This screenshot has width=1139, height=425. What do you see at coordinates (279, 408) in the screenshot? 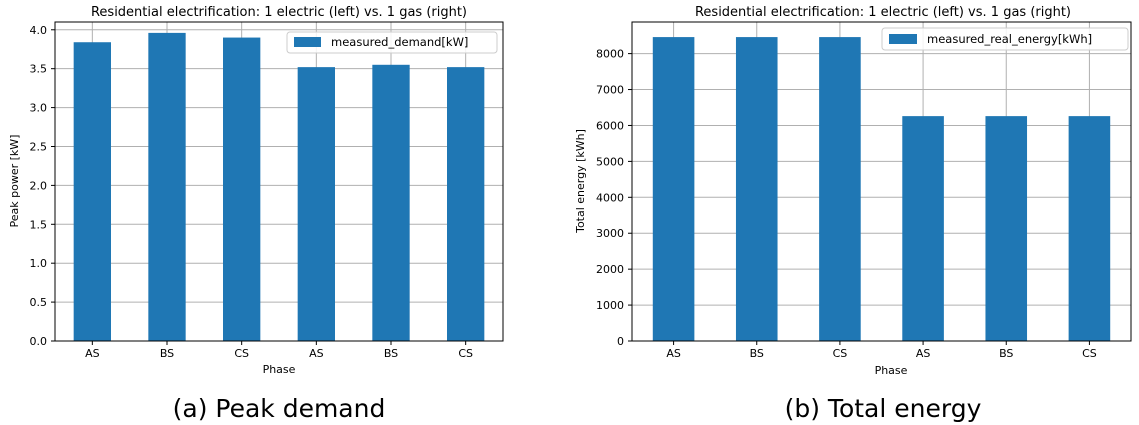
I see `chart-1-caption: (a) Peak demand` at bounding box center [279, 408].